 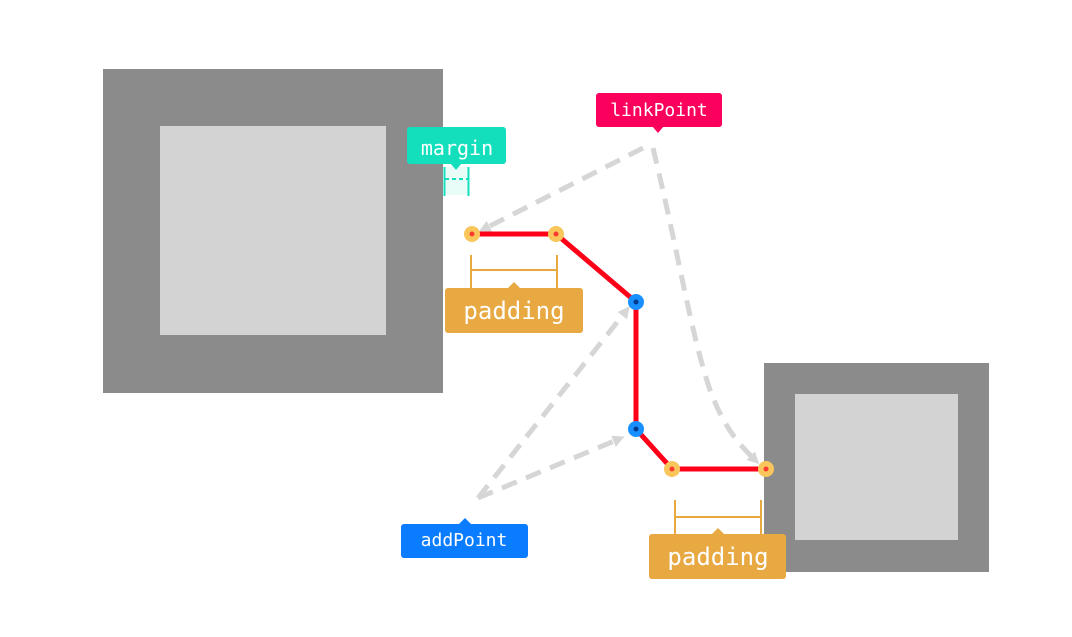 I want to click on padding-label-top: padding, so click(x=514, y=307).